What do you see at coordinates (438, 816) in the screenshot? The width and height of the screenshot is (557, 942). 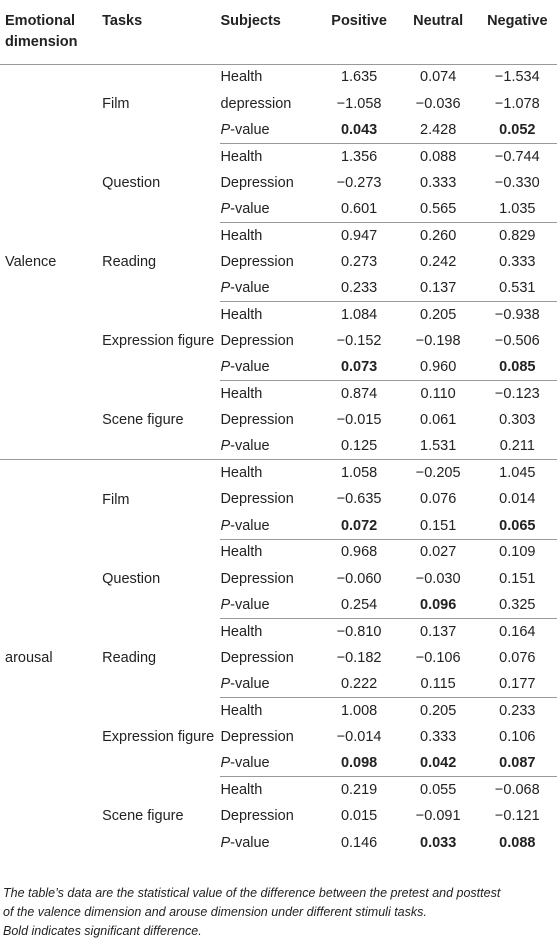 I see `value-cell-neu: −0.091` at bounding box center [438, 816].